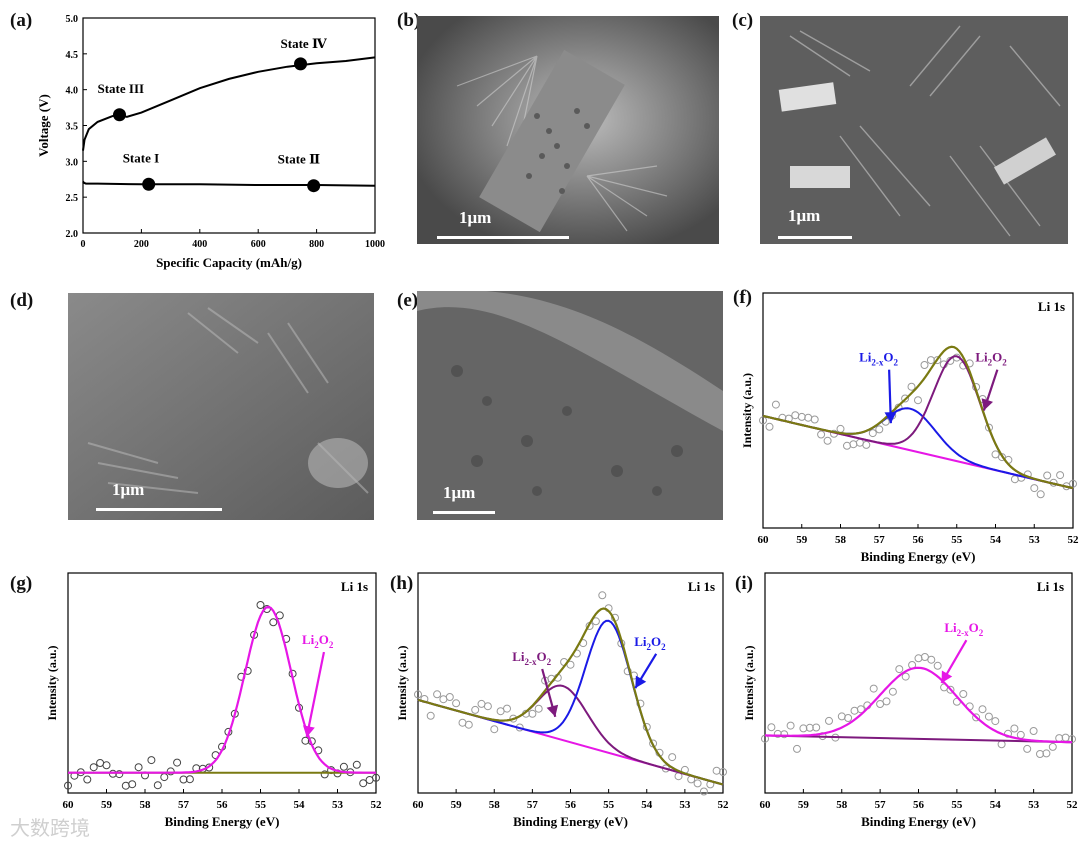 Image resolution: width=1080 pixels, height=847 pixels. Describe the element at coordinates (963, 629) in the screenshot. I see `annotation-i-0: Li2-xO2` at that location.